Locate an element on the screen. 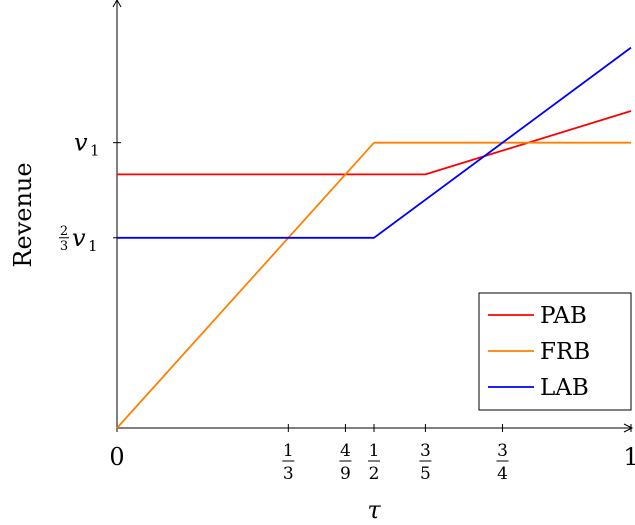 The width and height of the screenshot is (635, 525). x-tick-label: 1 is located at coordinates (629, 457).